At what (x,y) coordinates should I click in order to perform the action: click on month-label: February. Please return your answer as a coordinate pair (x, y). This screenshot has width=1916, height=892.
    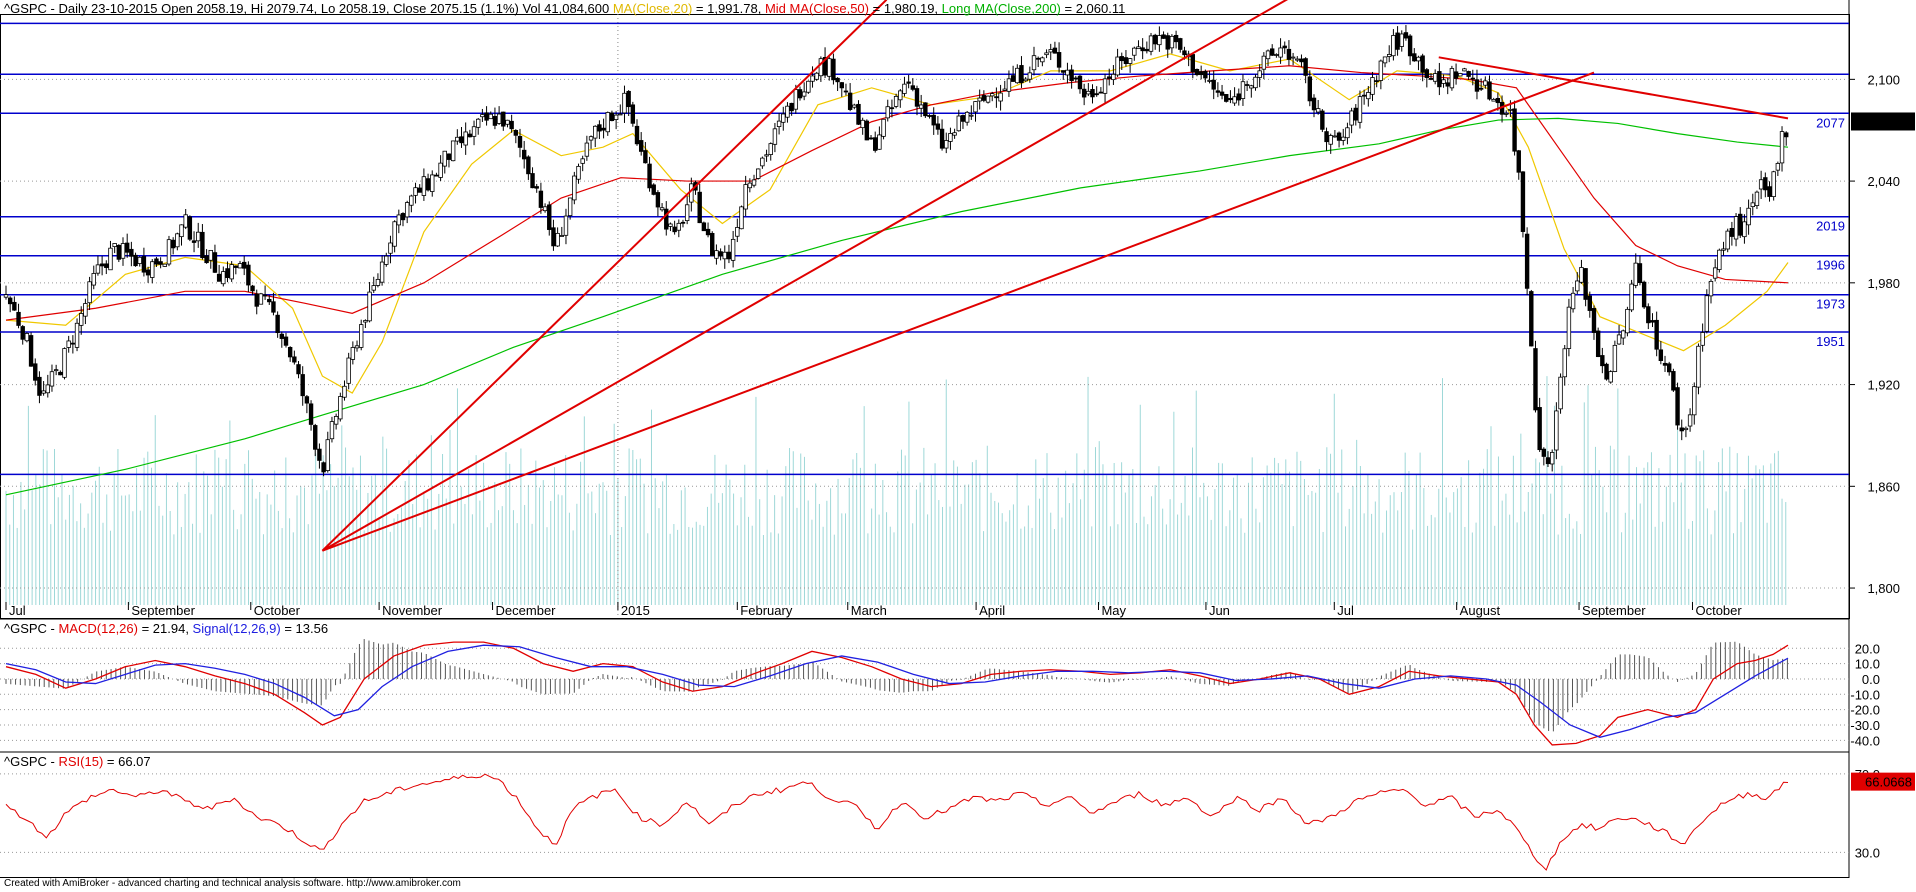
    Looking at the image, I should click on (766, 610).